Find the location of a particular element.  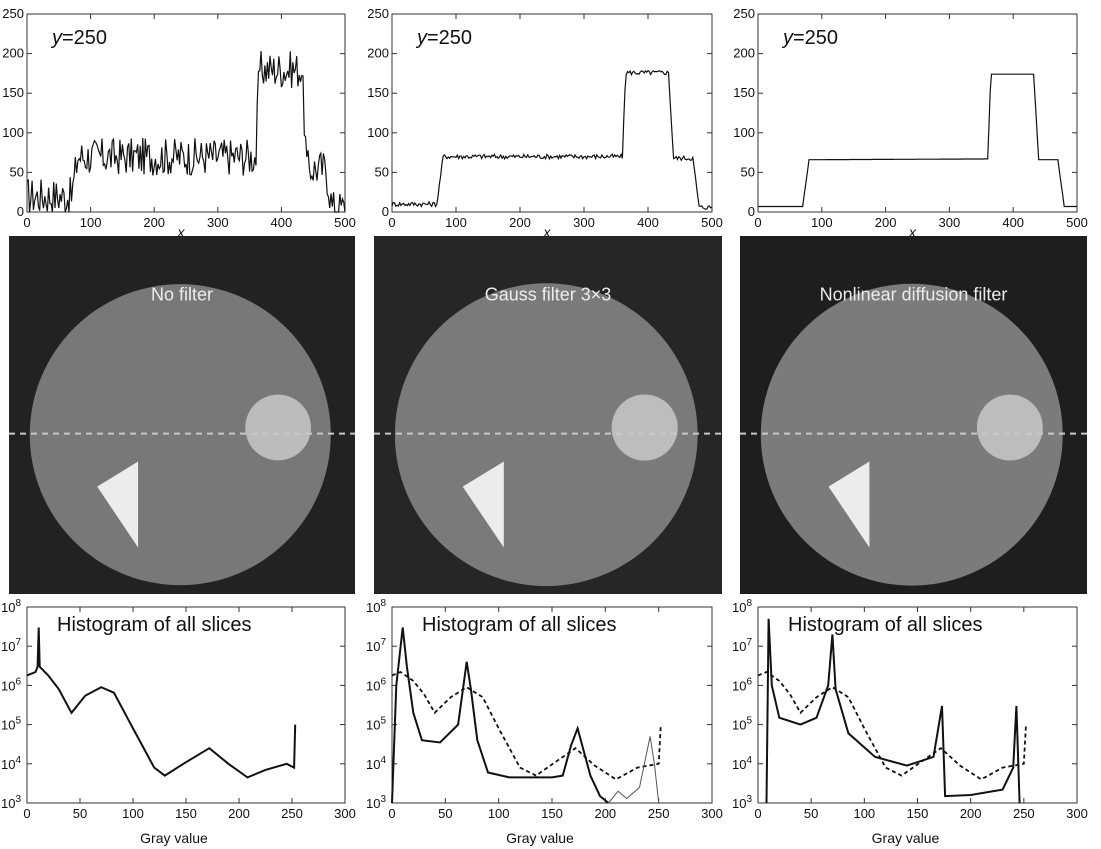

image-title: Nonlinear diffusion filter is located at coordinates (914, 294).